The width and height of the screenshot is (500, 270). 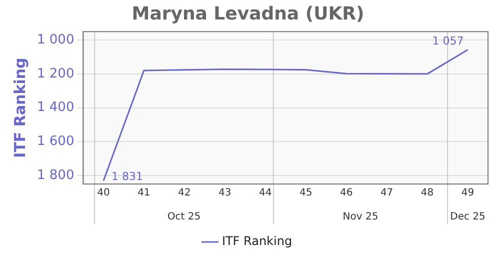 What do you see at coordinates (257, 241) in the screenshot?
I see `legend-label: ITF Ranking` at bounding box center [257, 241].